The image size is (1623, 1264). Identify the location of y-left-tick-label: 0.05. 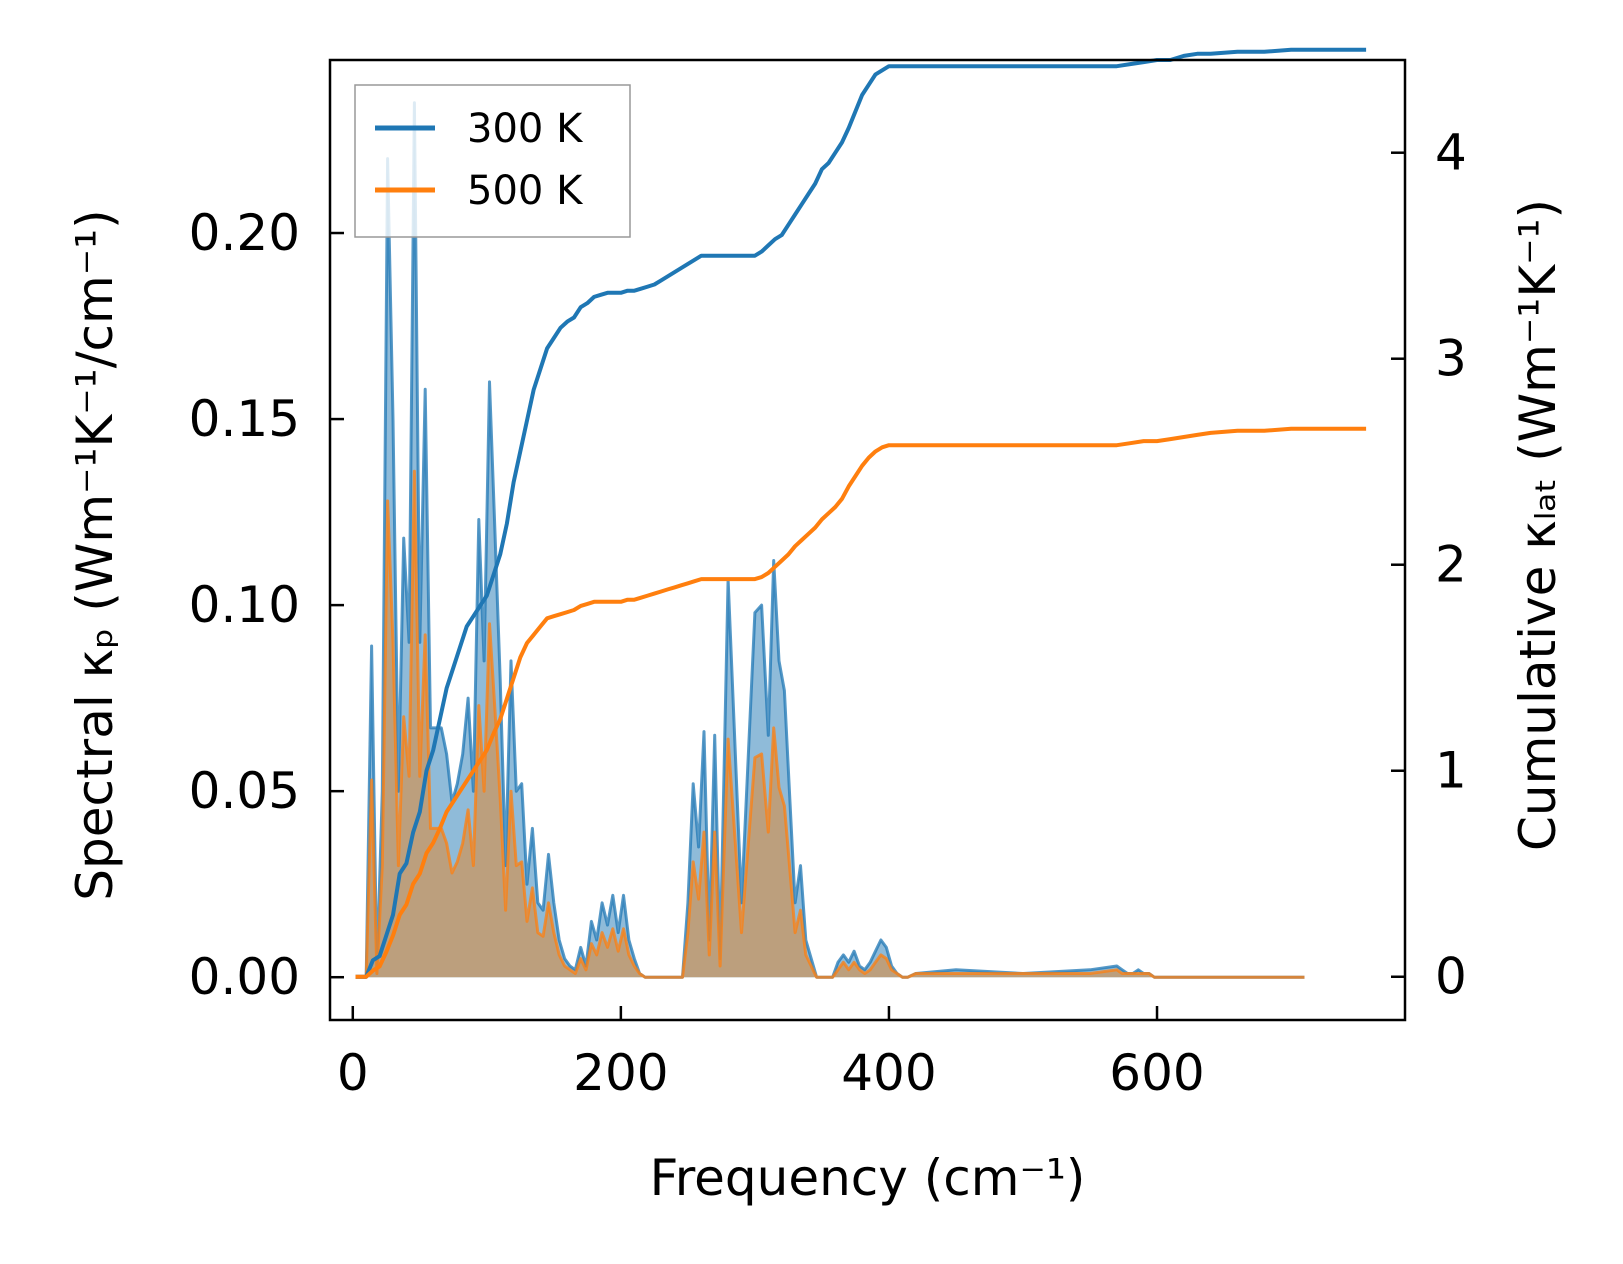
(244, 791).